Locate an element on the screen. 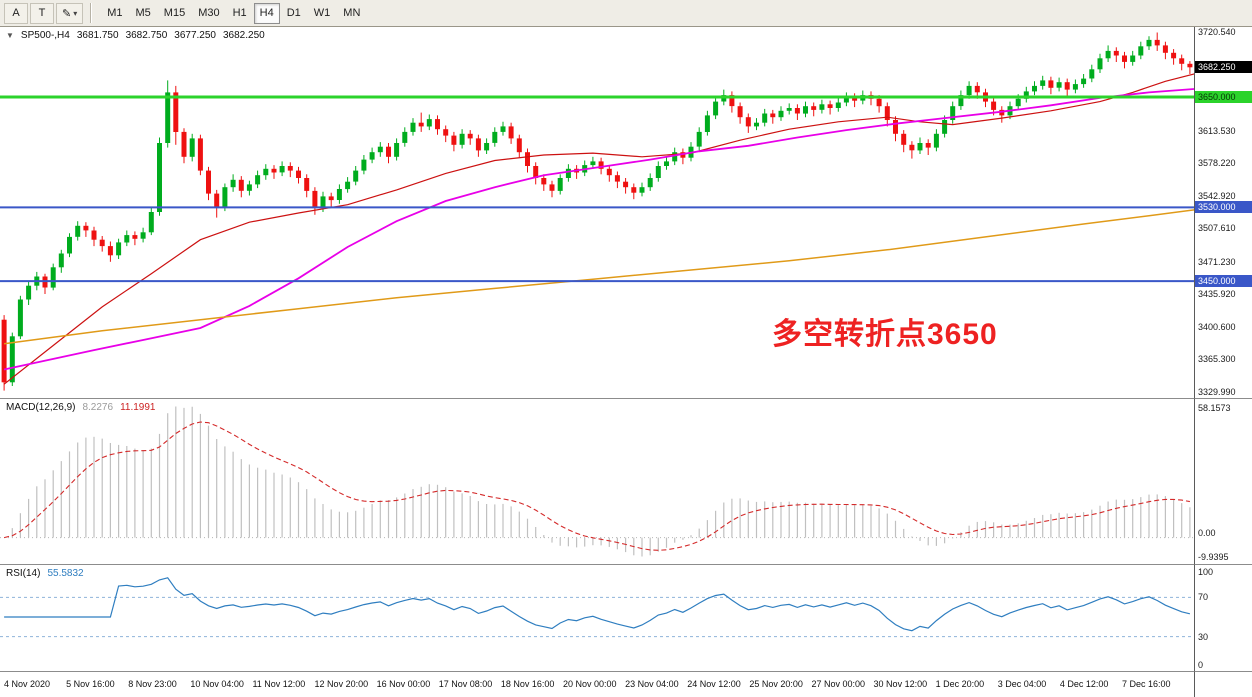 Image resolution: width=1252 pixels, height=697 pixels. toolbar-separator is located at coordinates (91, 13).